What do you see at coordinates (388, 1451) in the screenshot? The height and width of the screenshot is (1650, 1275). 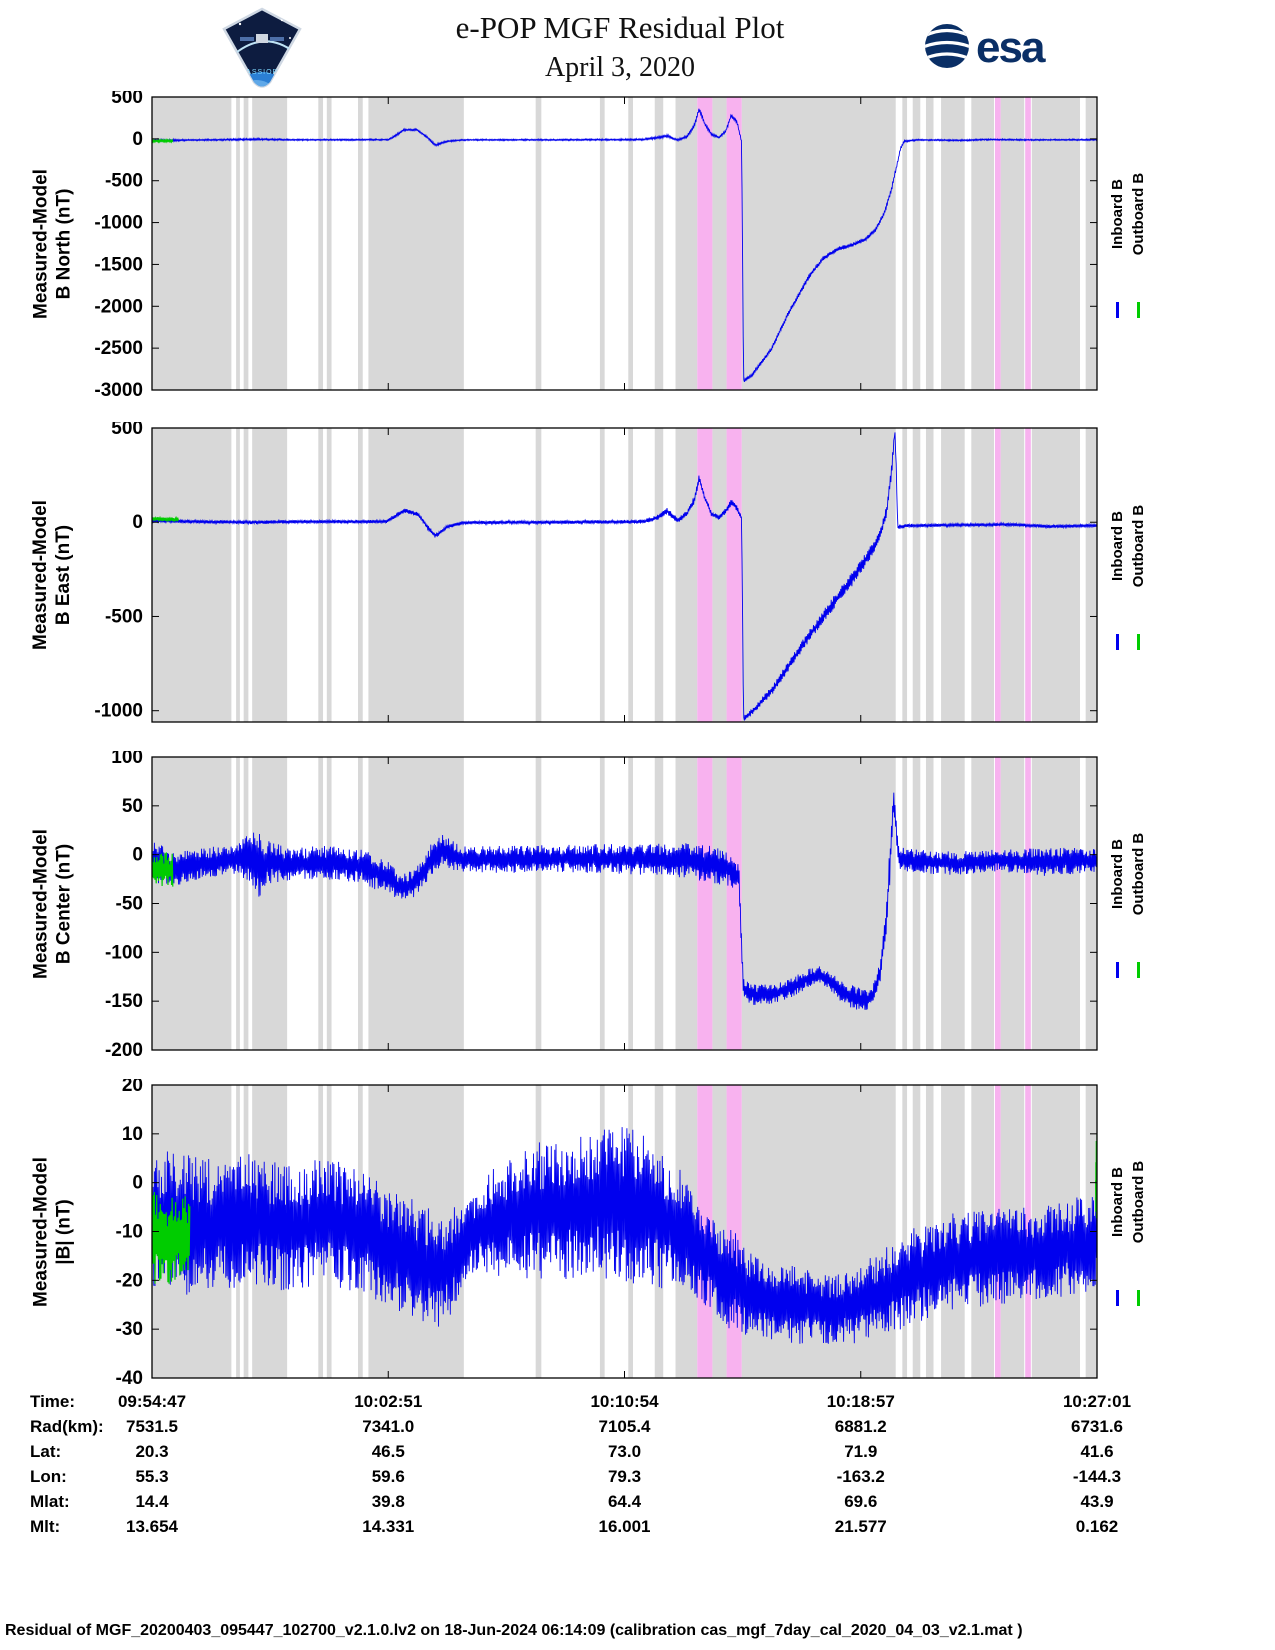 I see `table-cell: 46.5` at bounding box center [388, 1451].